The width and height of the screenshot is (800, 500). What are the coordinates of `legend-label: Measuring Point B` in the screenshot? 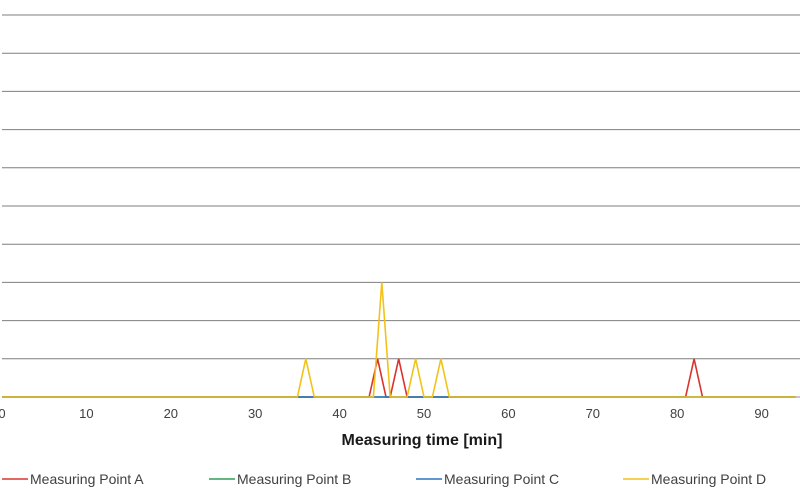 It's located at (294, 479).